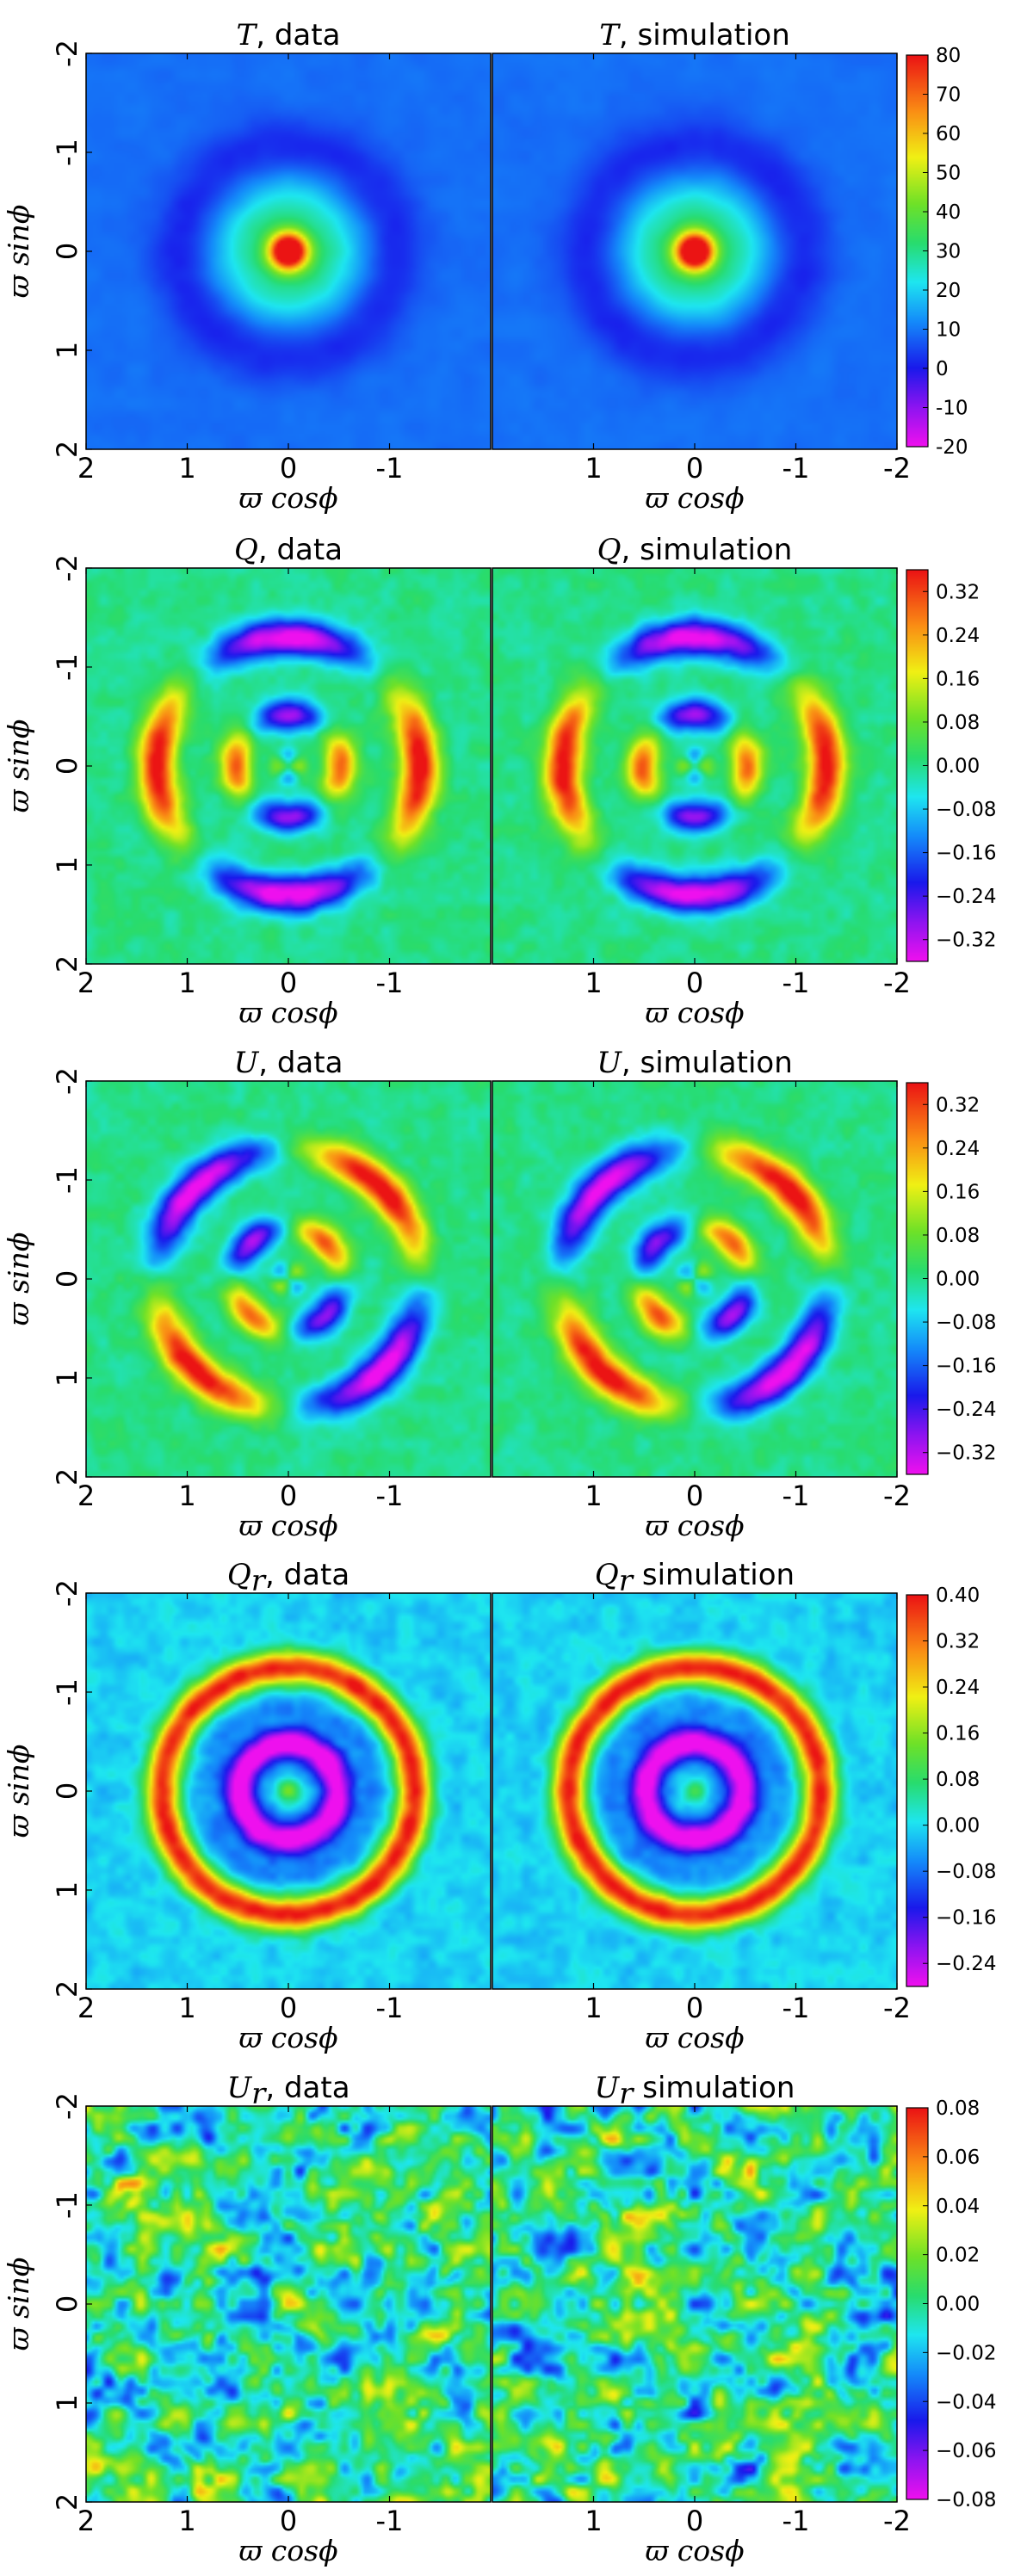  Describe the element at coordinates (695, 1063) in the screenshot. I see `panel-title: U, simulation` at that location.